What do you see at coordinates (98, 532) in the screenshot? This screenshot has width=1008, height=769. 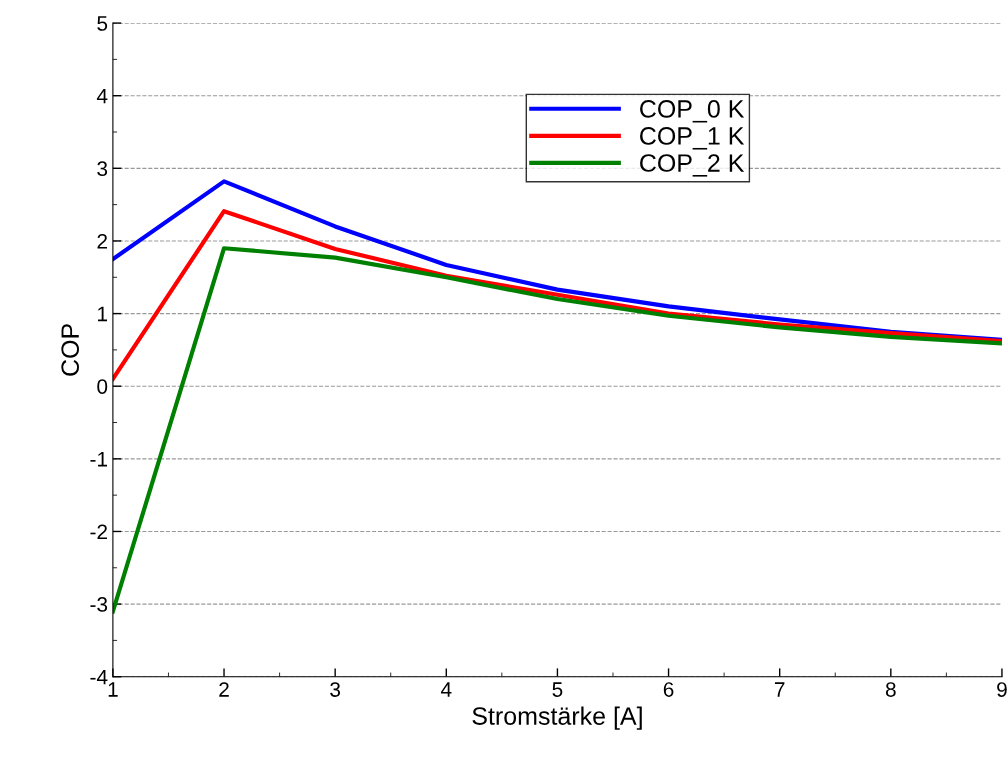 I see `y-tick-label: -2` at bounding box center [98, 532].